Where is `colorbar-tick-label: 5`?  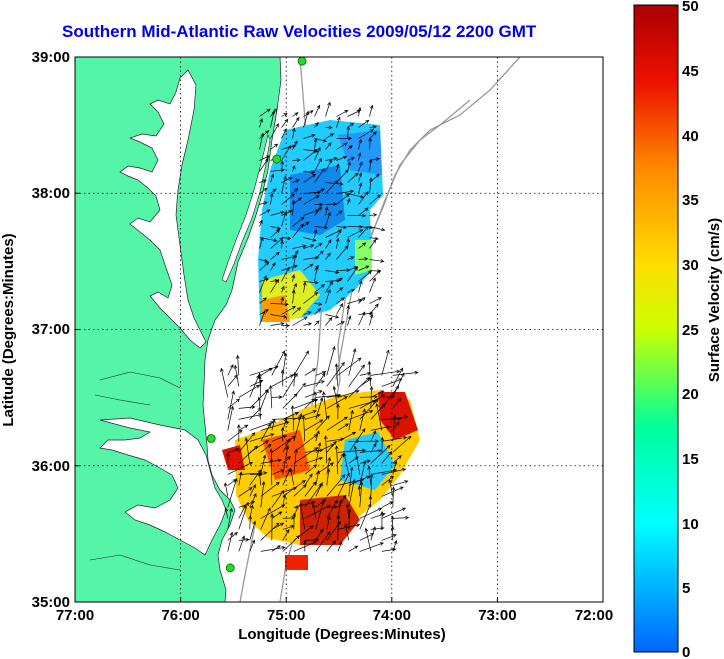
colorbar-tick-label: 5 is located at coordinates (686, 588).